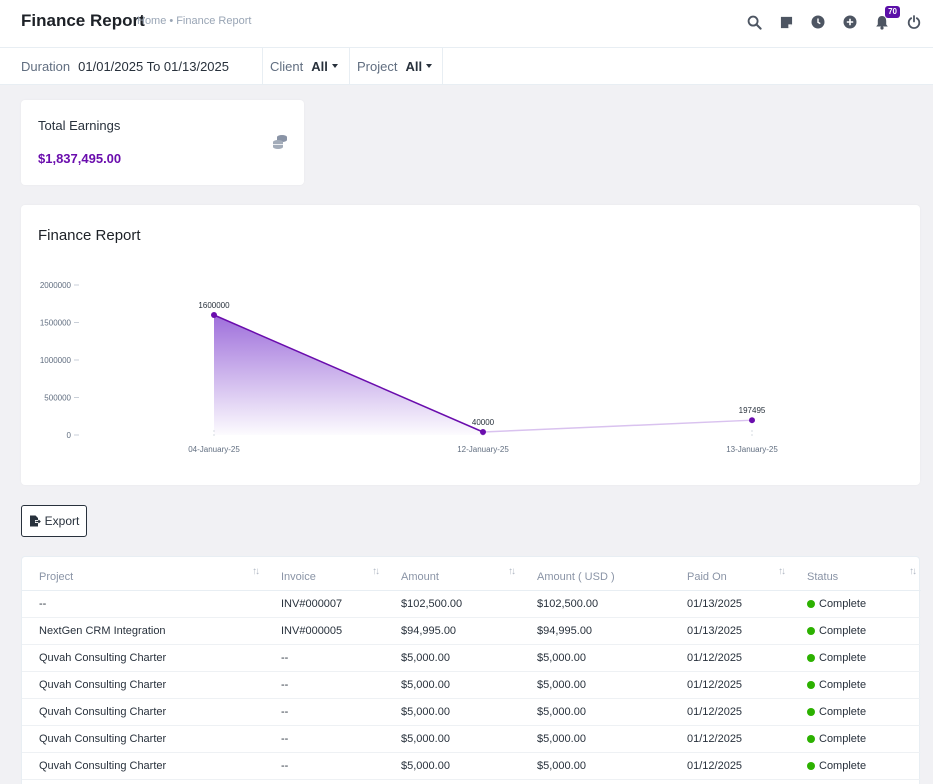 The width and height of the screenshot is (933, 784). What do you see at coordinates (56, 360) in the screenshot?
I see `y-tick-label: 1000000` at bounding box center [56, 360].